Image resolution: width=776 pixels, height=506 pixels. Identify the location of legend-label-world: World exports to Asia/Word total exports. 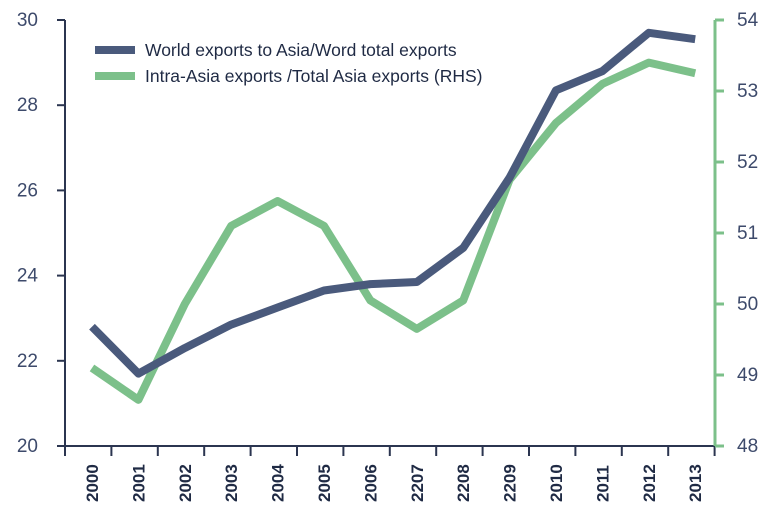
(301, 50).